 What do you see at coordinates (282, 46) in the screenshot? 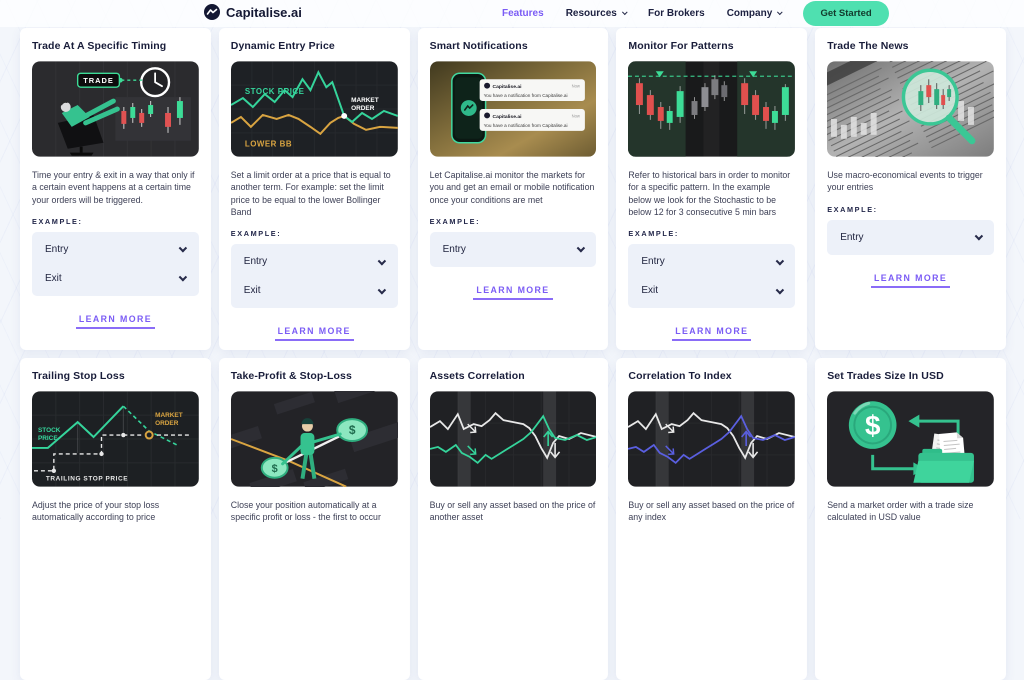
I see `card-title: Dynamic Entry Price` at bounding box center [282, 46].